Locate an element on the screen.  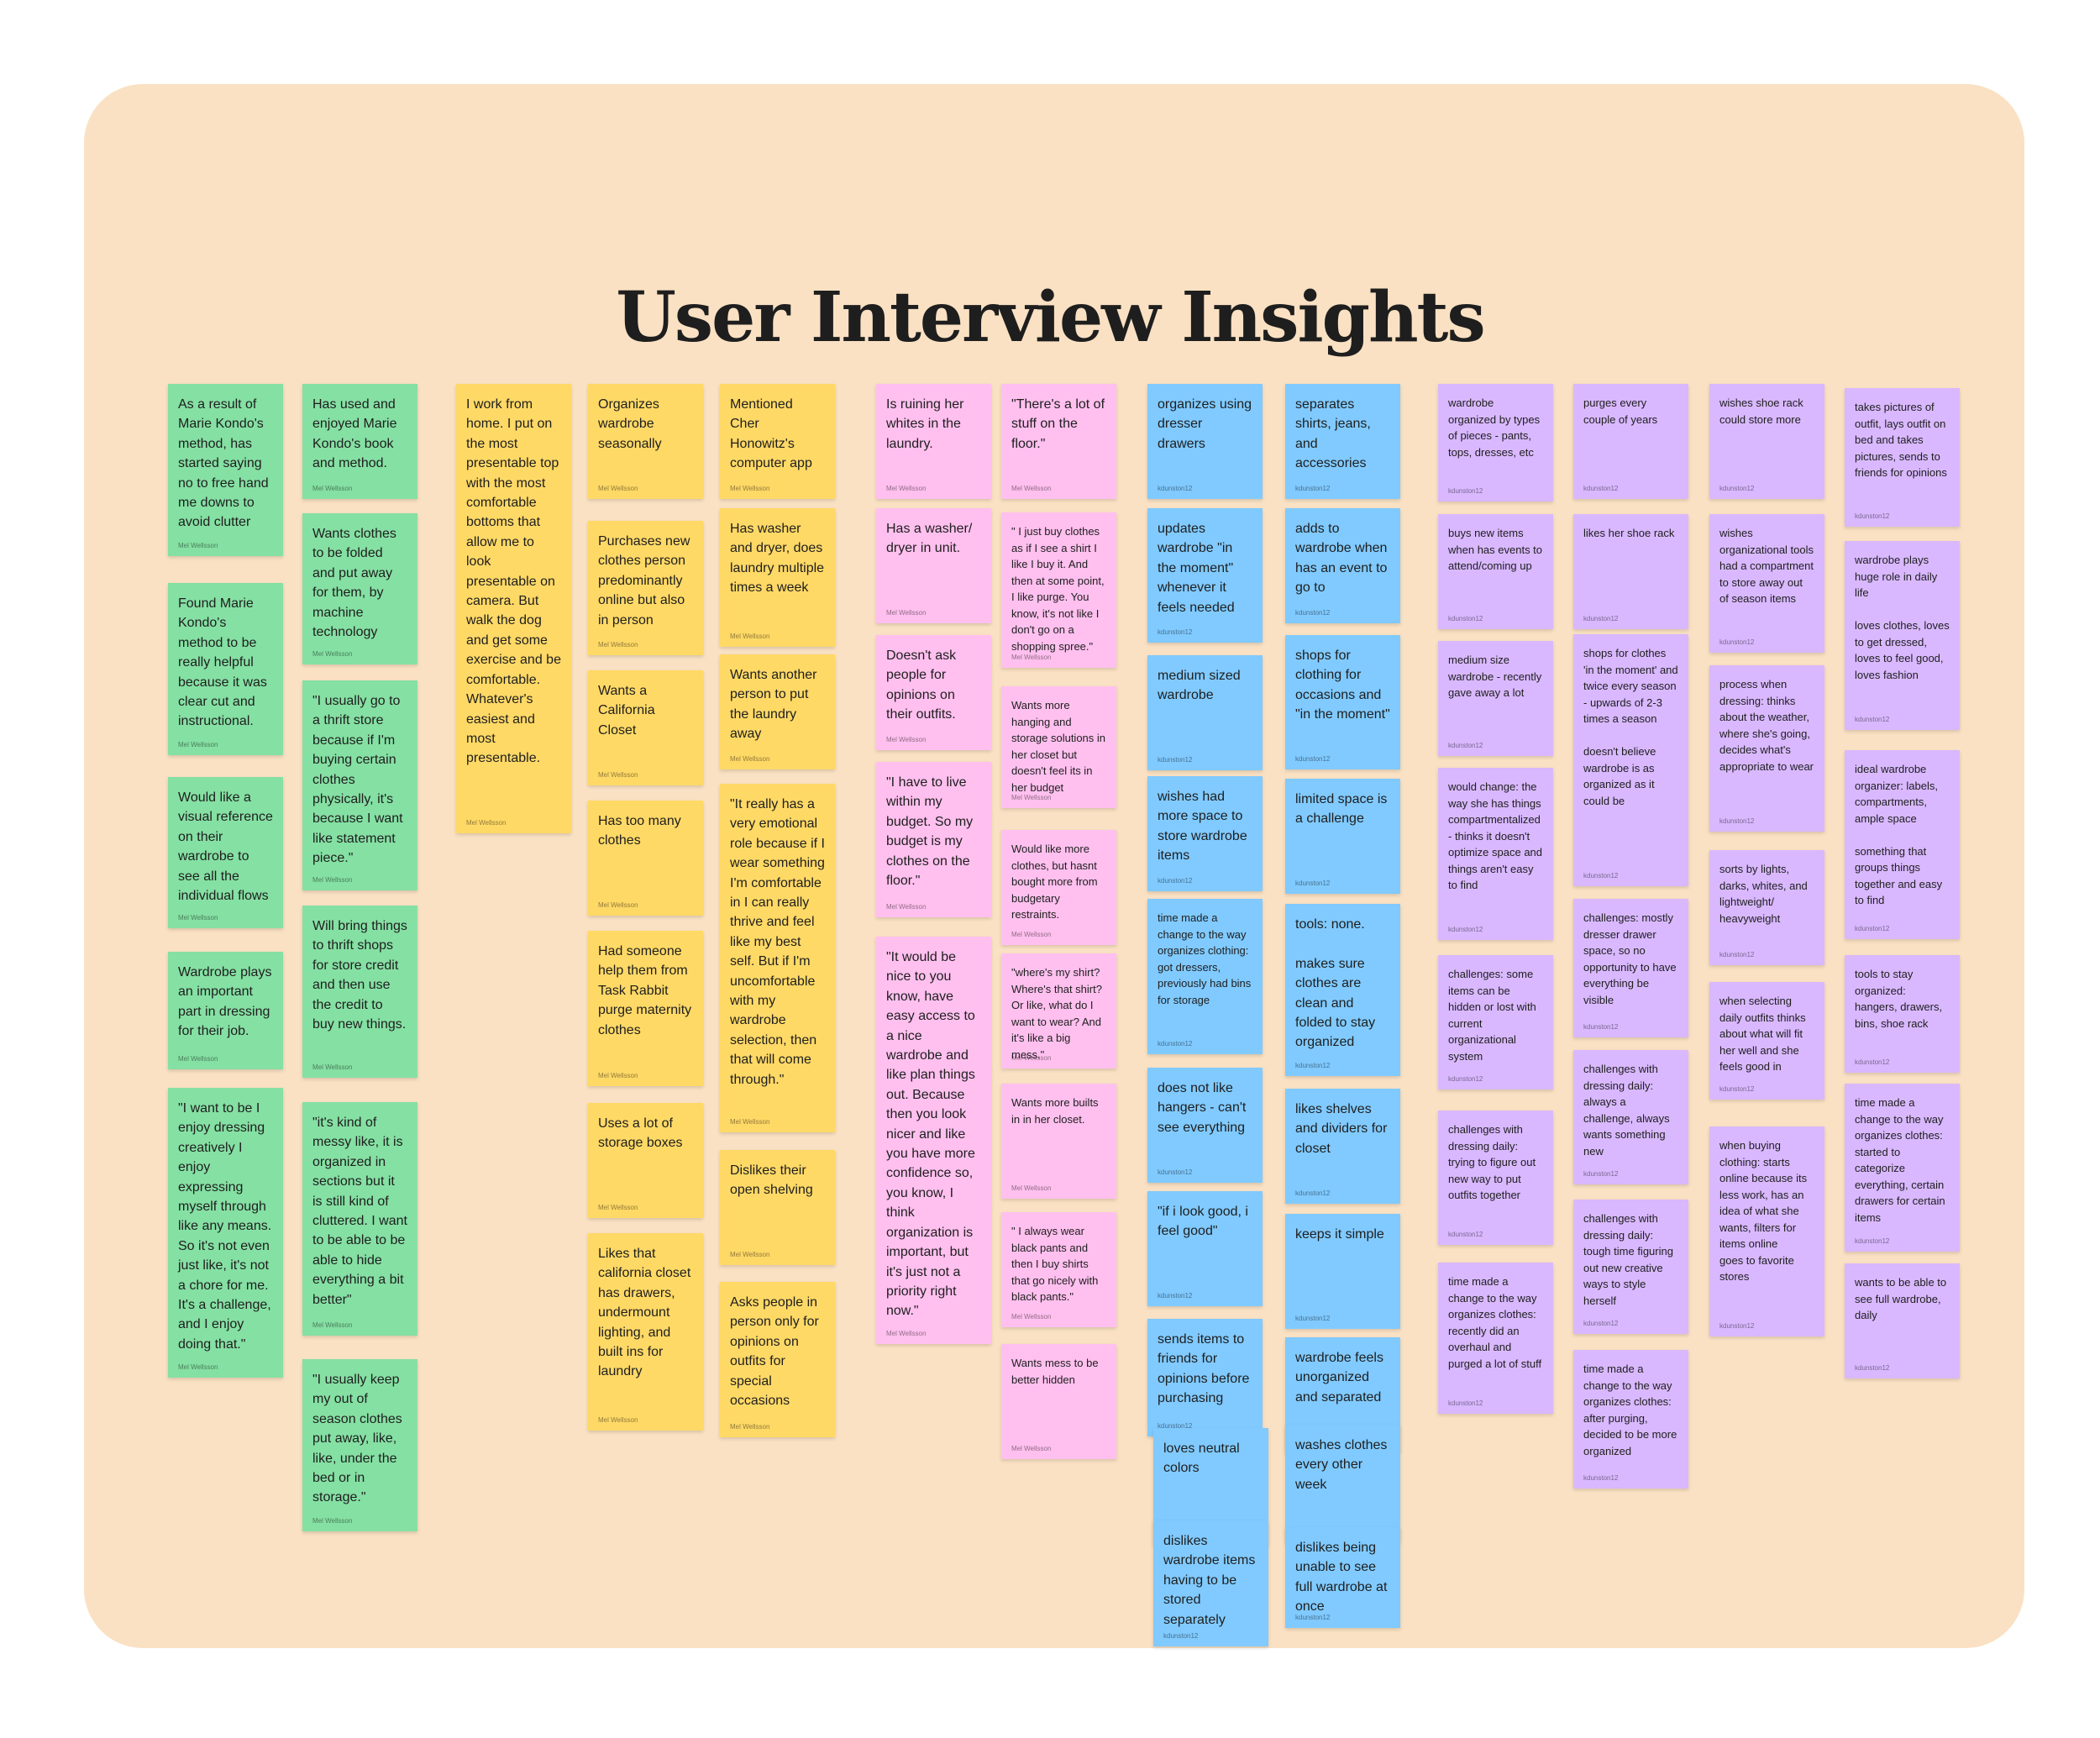
sticky-note-blue: limited space is a challenge kdunston12 is located at coordinates (1342, 837).